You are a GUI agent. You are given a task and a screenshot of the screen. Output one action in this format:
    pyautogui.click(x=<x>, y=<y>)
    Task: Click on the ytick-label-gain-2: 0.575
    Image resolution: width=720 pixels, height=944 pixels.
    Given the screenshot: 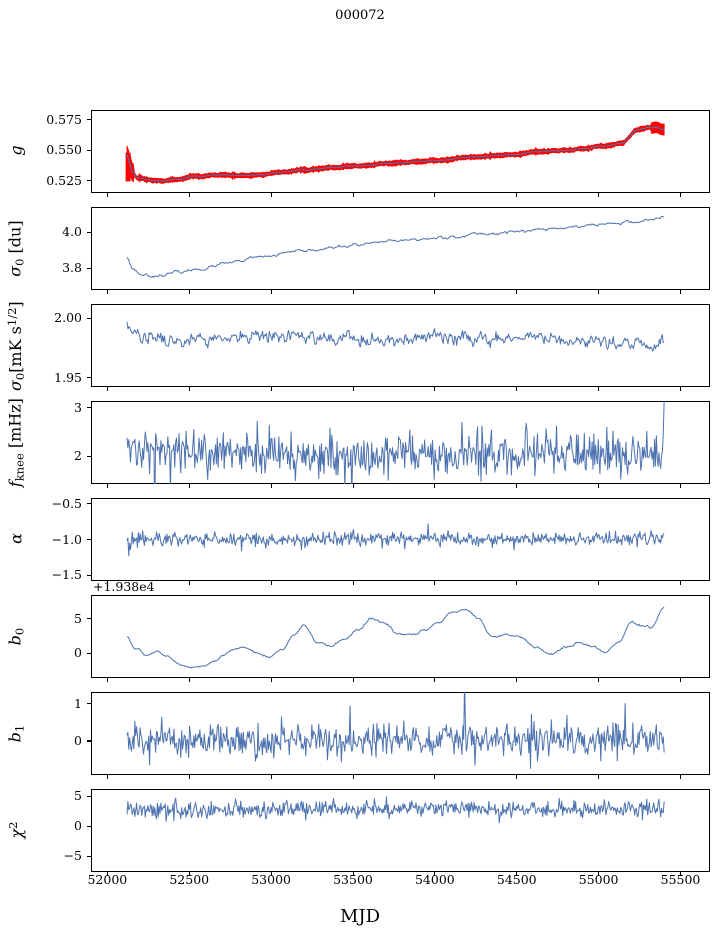 What is the action you would take?
    pyautogui.click(x=64, y=119)
    